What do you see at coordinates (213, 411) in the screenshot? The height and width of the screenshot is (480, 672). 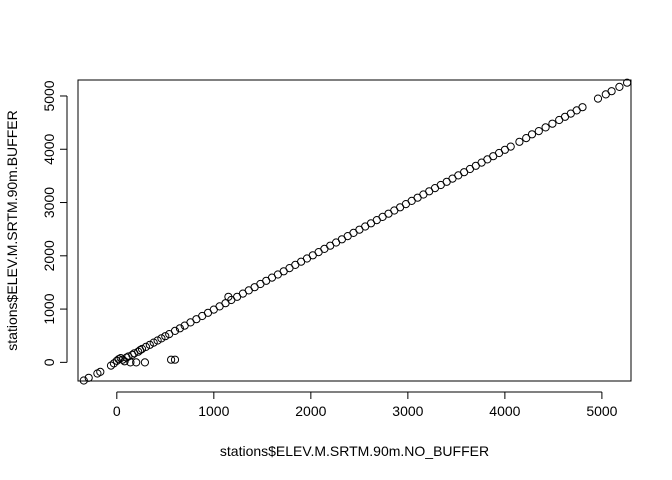 I see `x-tick-label: 1000` at bounding box center [213, 411].